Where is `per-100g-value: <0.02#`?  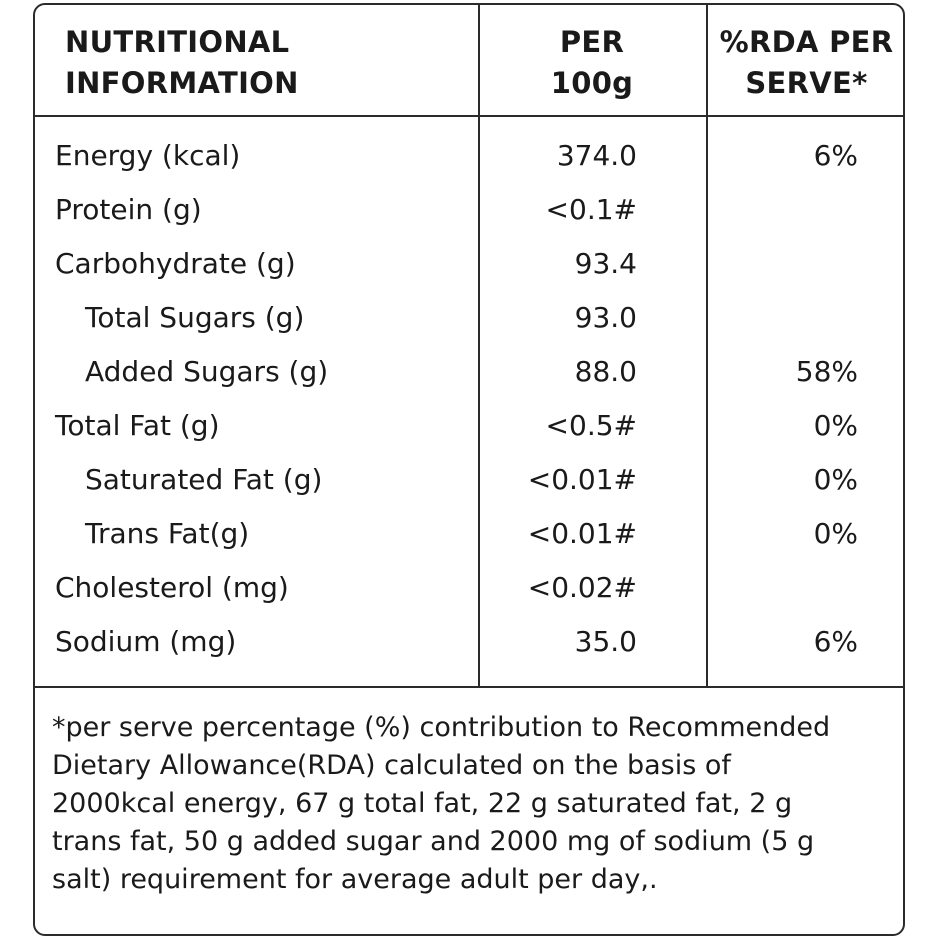 per-100g-value: <0.02# is located at coordinates (582, 587).